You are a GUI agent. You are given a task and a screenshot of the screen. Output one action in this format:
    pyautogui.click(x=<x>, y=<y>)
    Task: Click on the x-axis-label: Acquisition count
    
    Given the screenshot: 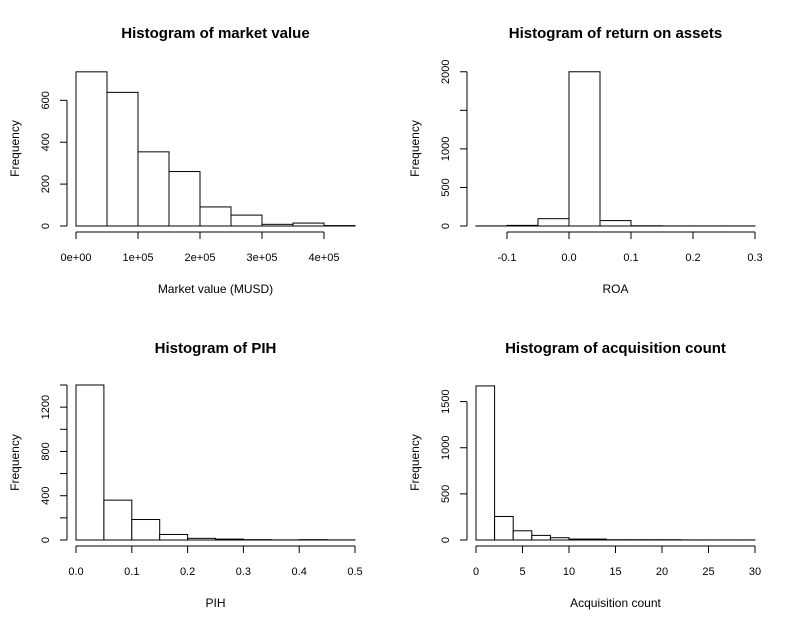 What is the action you would take?
    pyautogui.click(x=615, y=603)
    